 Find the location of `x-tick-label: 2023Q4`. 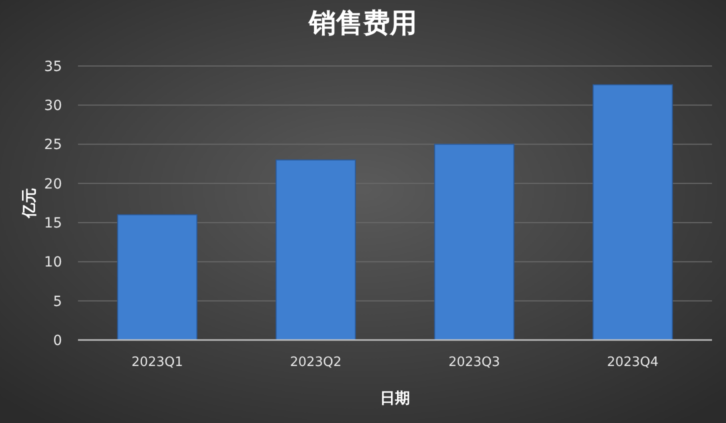

x-tick-label: 2023Q4 is located at coordinates (632, 362).